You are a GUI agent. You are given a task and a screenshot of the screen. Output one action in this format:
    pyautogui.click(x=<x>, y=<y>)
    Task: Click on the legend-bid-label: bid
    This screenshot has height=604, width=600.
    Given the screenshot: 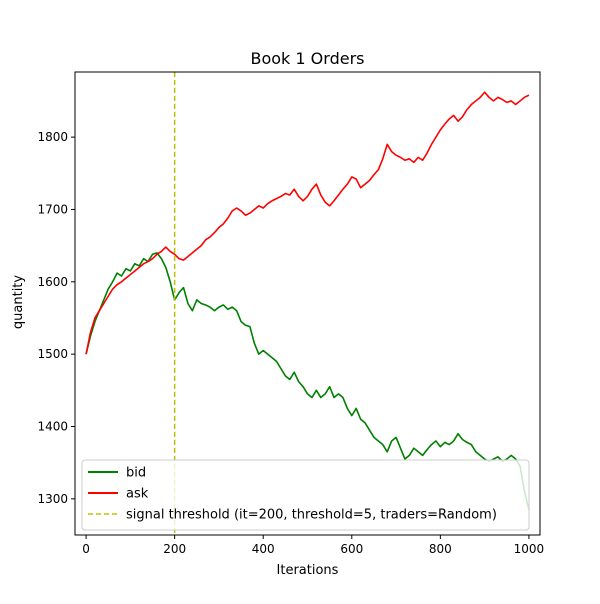 What is the action you would take?
    pyautogui.click(x=136, y=473)
    